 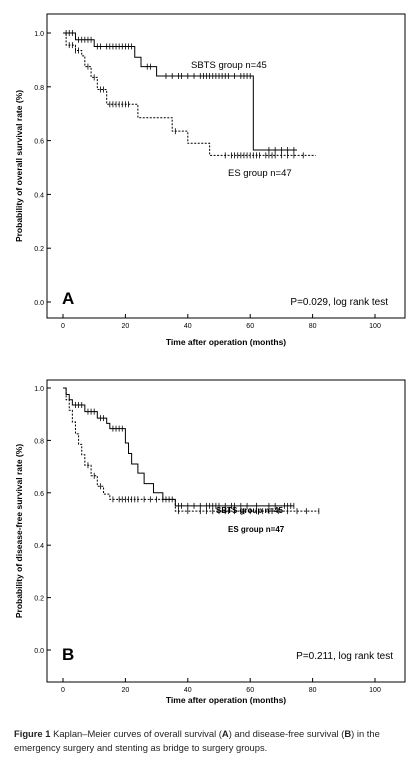 What do you see at coordinates (344, 656) in the screenshot?
I see `log-rank-annotation: P=0.211, log rank test` at bounding box center [344, 656].